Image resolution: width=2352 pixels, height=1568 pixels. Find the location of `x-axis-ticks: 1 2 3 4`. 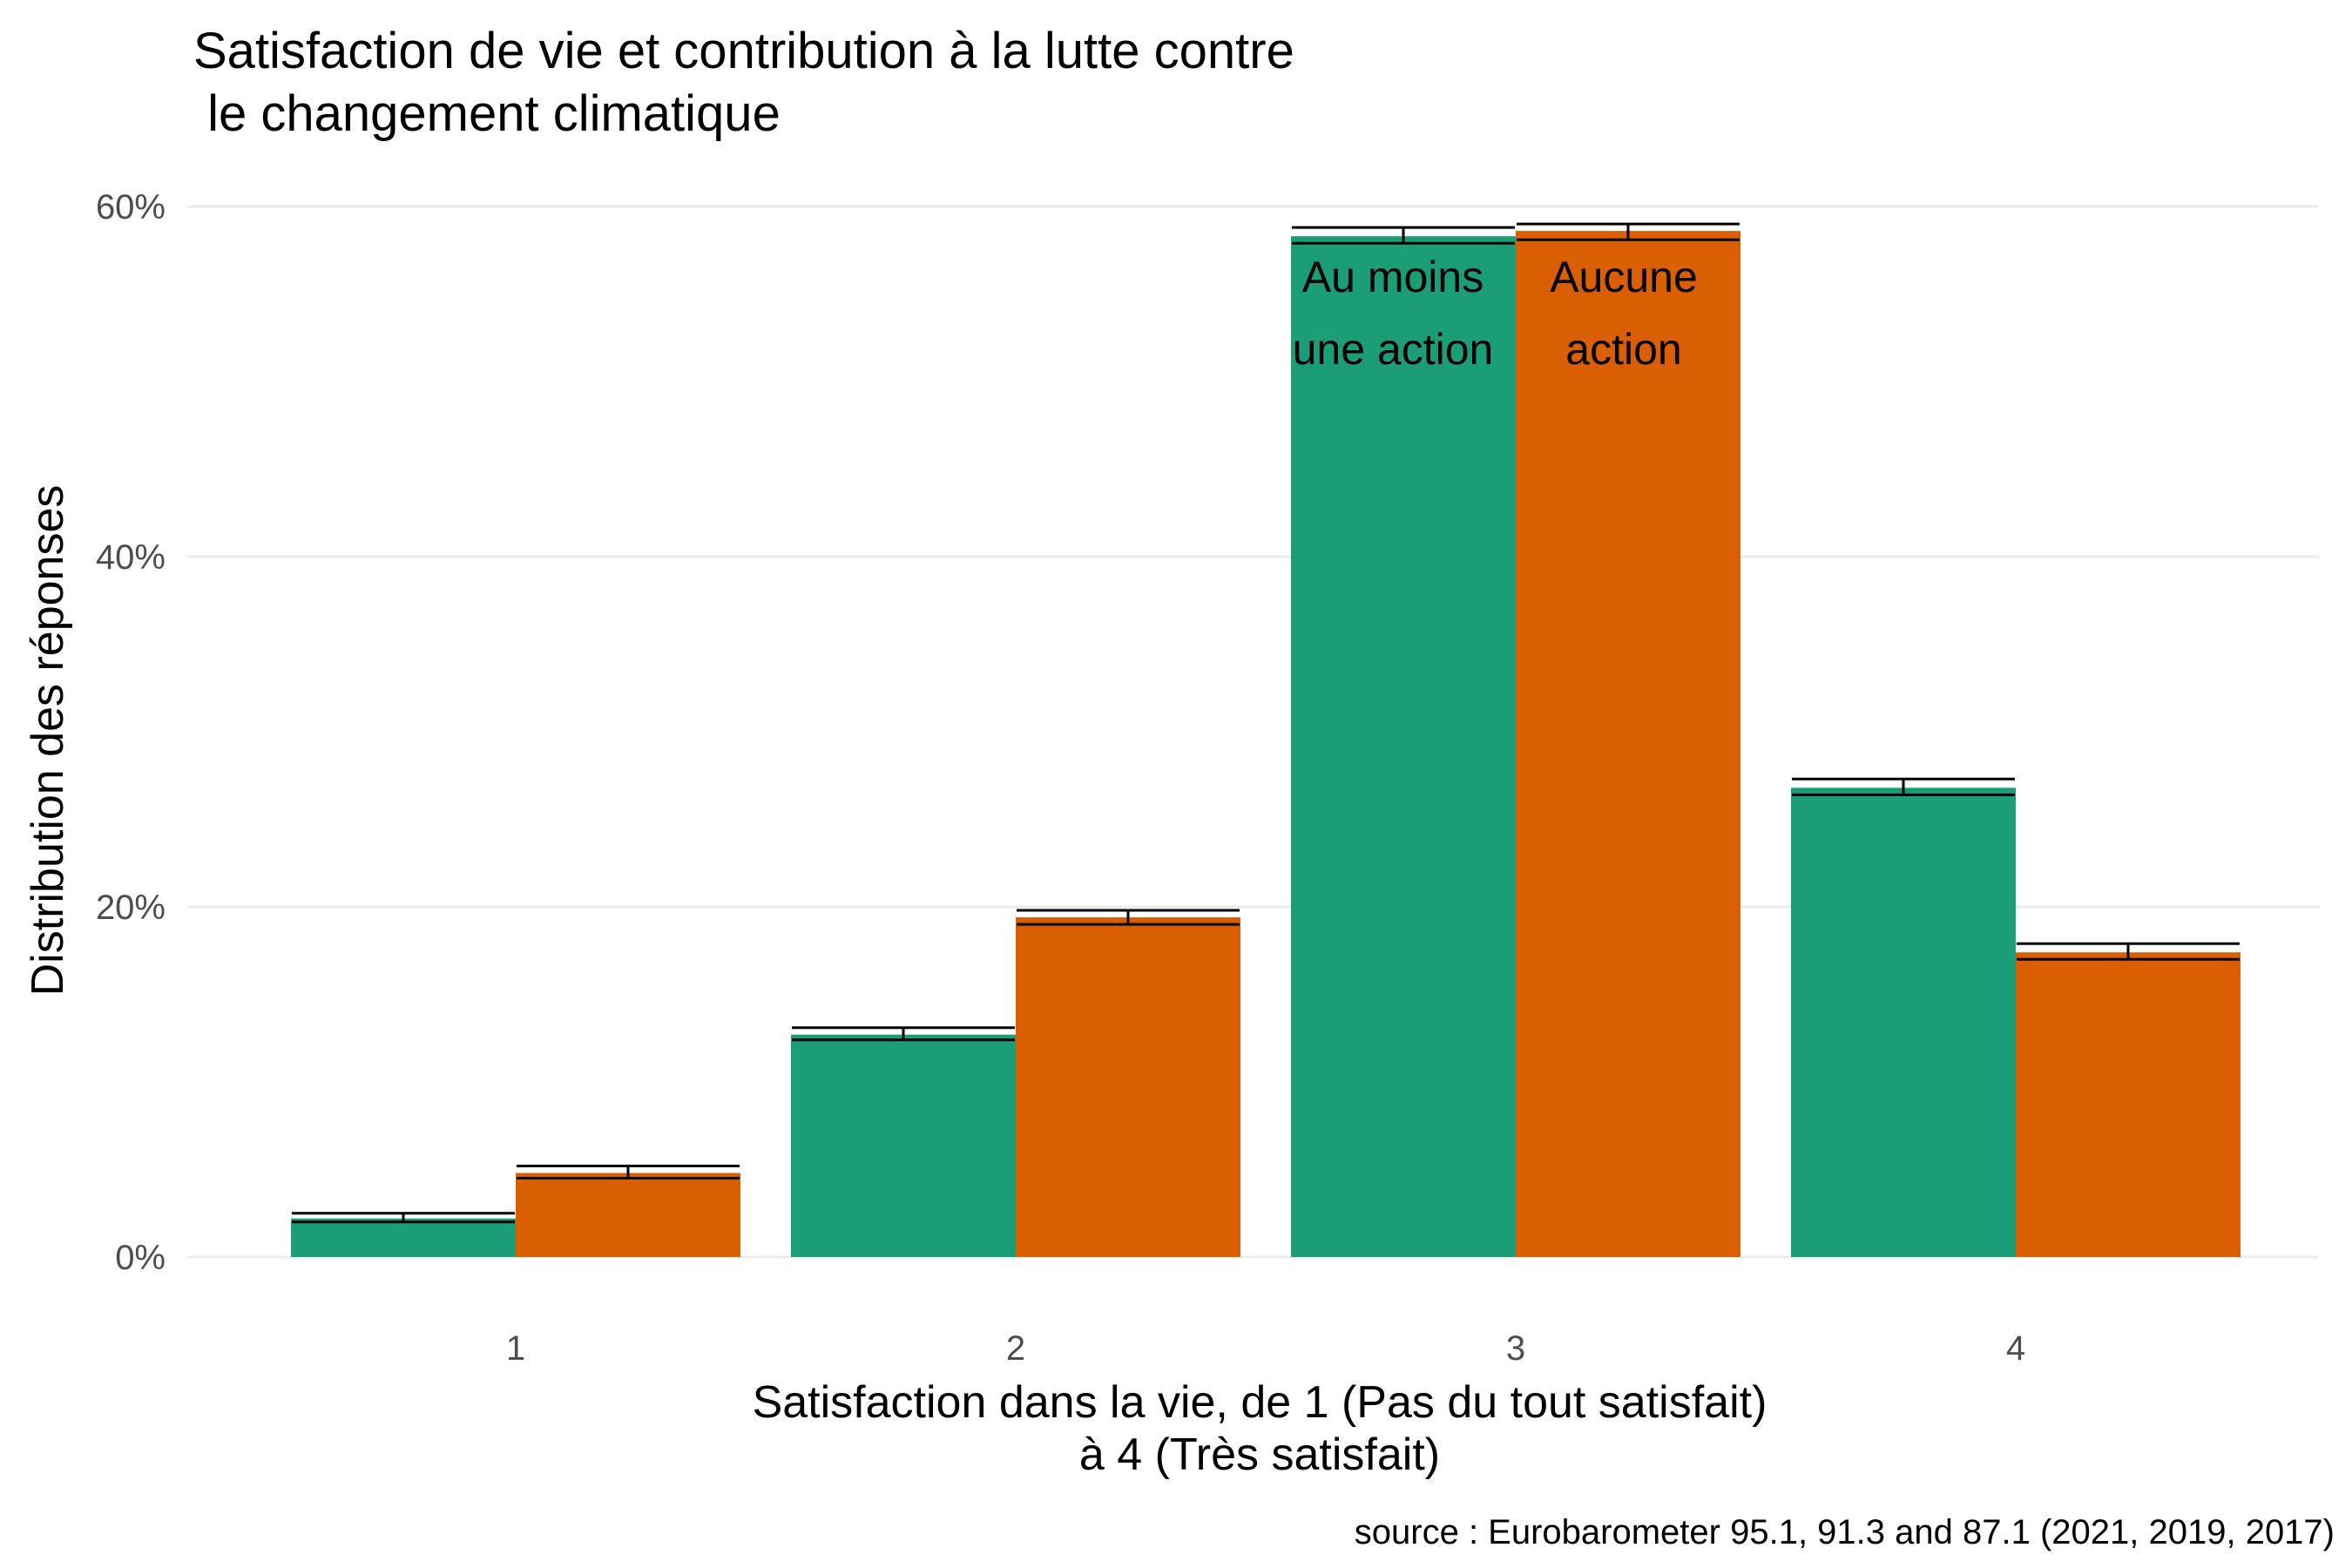

x-axis-ticks: 1 2 3 4 is located at coordinates (1265, 1349).